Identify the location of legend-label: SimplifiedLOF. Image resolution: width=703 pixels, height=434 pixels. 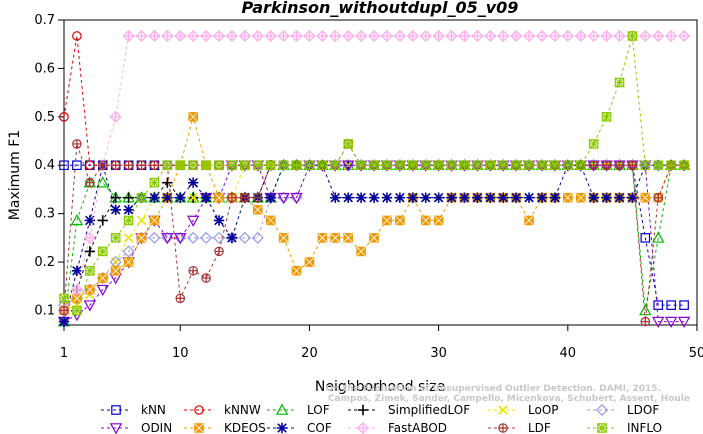
(429, 410).